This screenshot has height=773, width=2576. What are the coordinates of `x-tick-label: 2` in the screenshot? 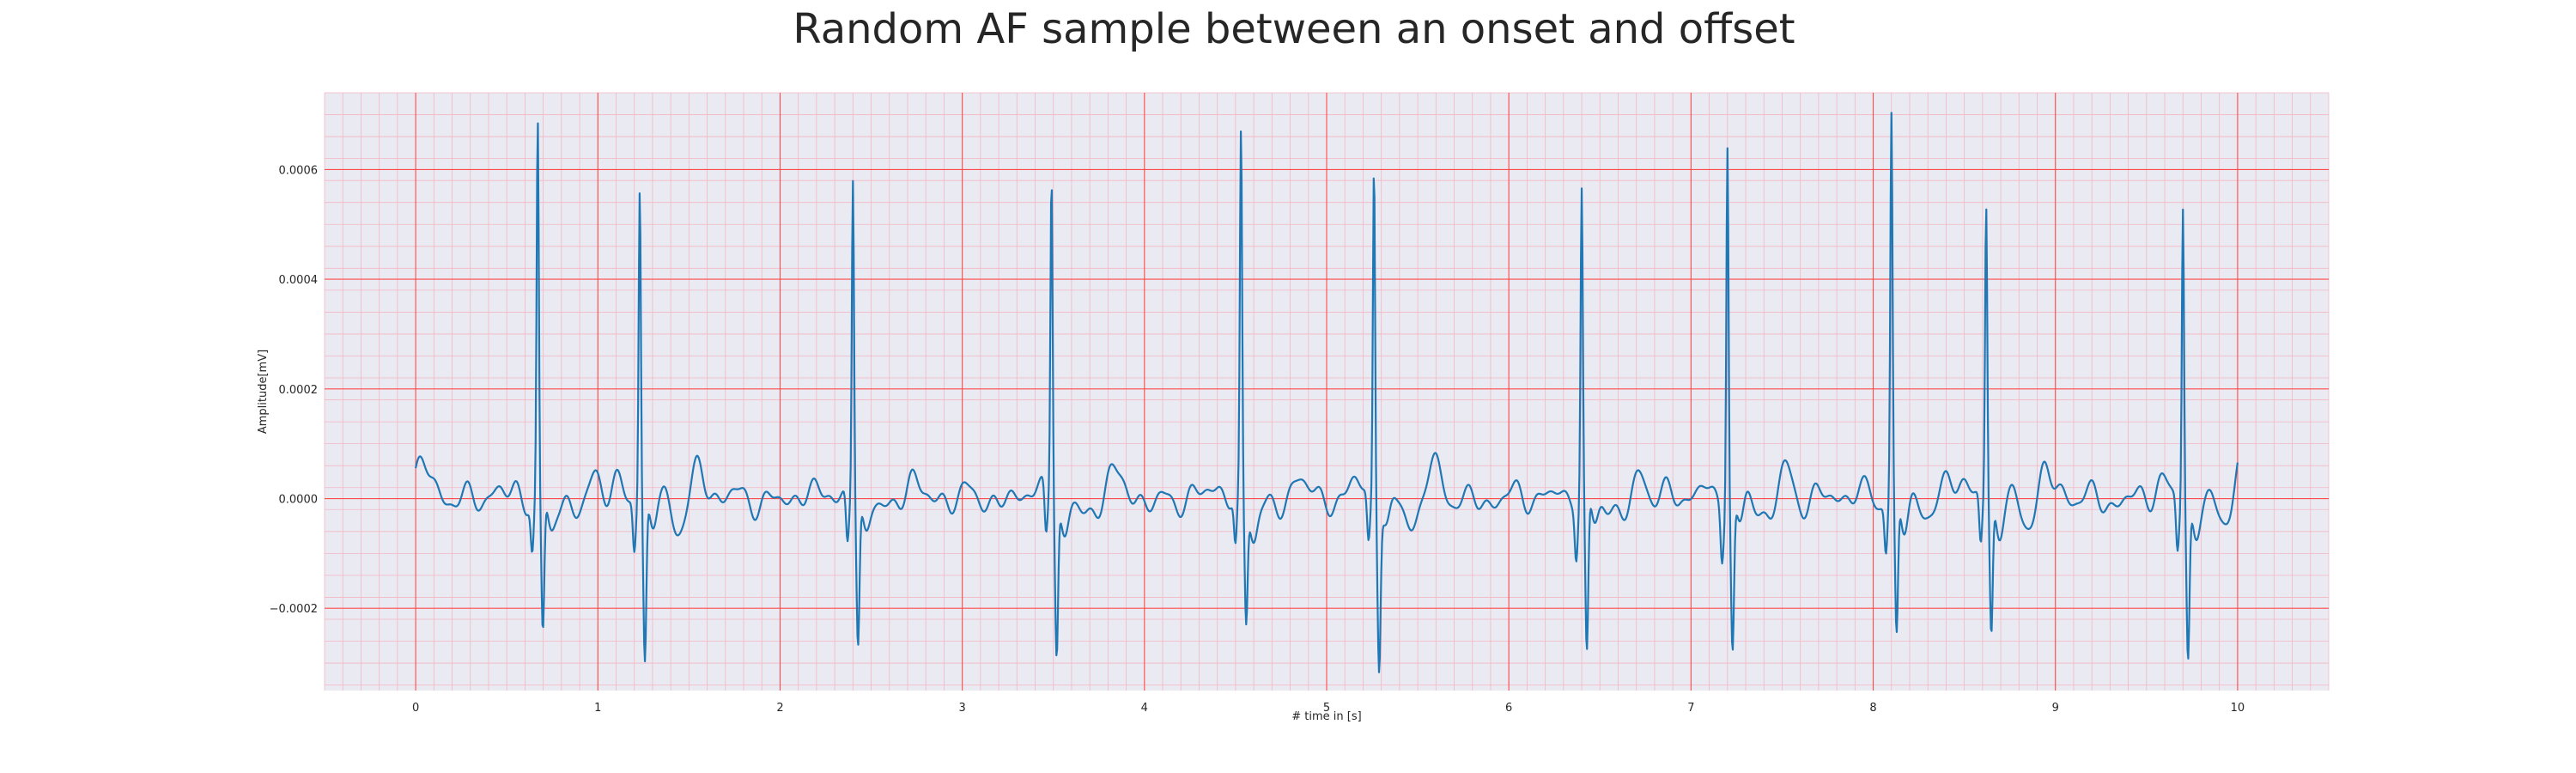 It's located at (779, 708).